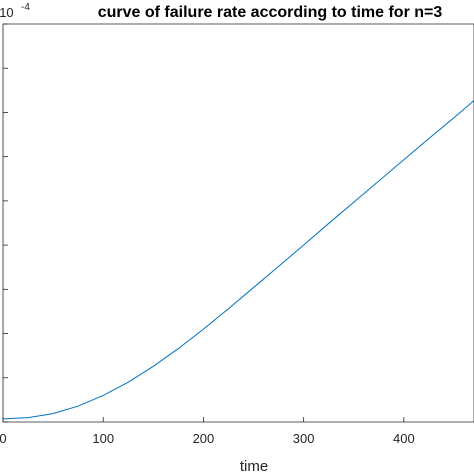  What do you see at coordinates (304, 438) in the screenshot?
I see `x-tick-label: 300` at bounding box center [304, 438].